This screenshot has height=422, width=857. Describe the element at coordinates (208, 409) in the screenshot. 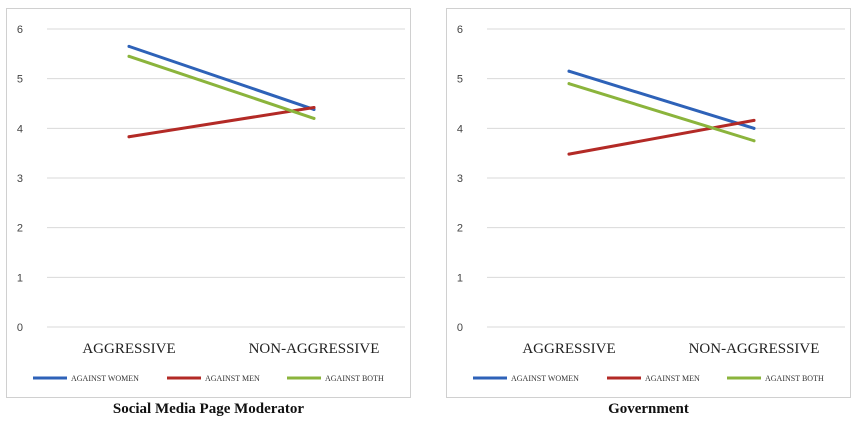

I see `chart-caption-moderator: Social Media Page Moderator` at that location.